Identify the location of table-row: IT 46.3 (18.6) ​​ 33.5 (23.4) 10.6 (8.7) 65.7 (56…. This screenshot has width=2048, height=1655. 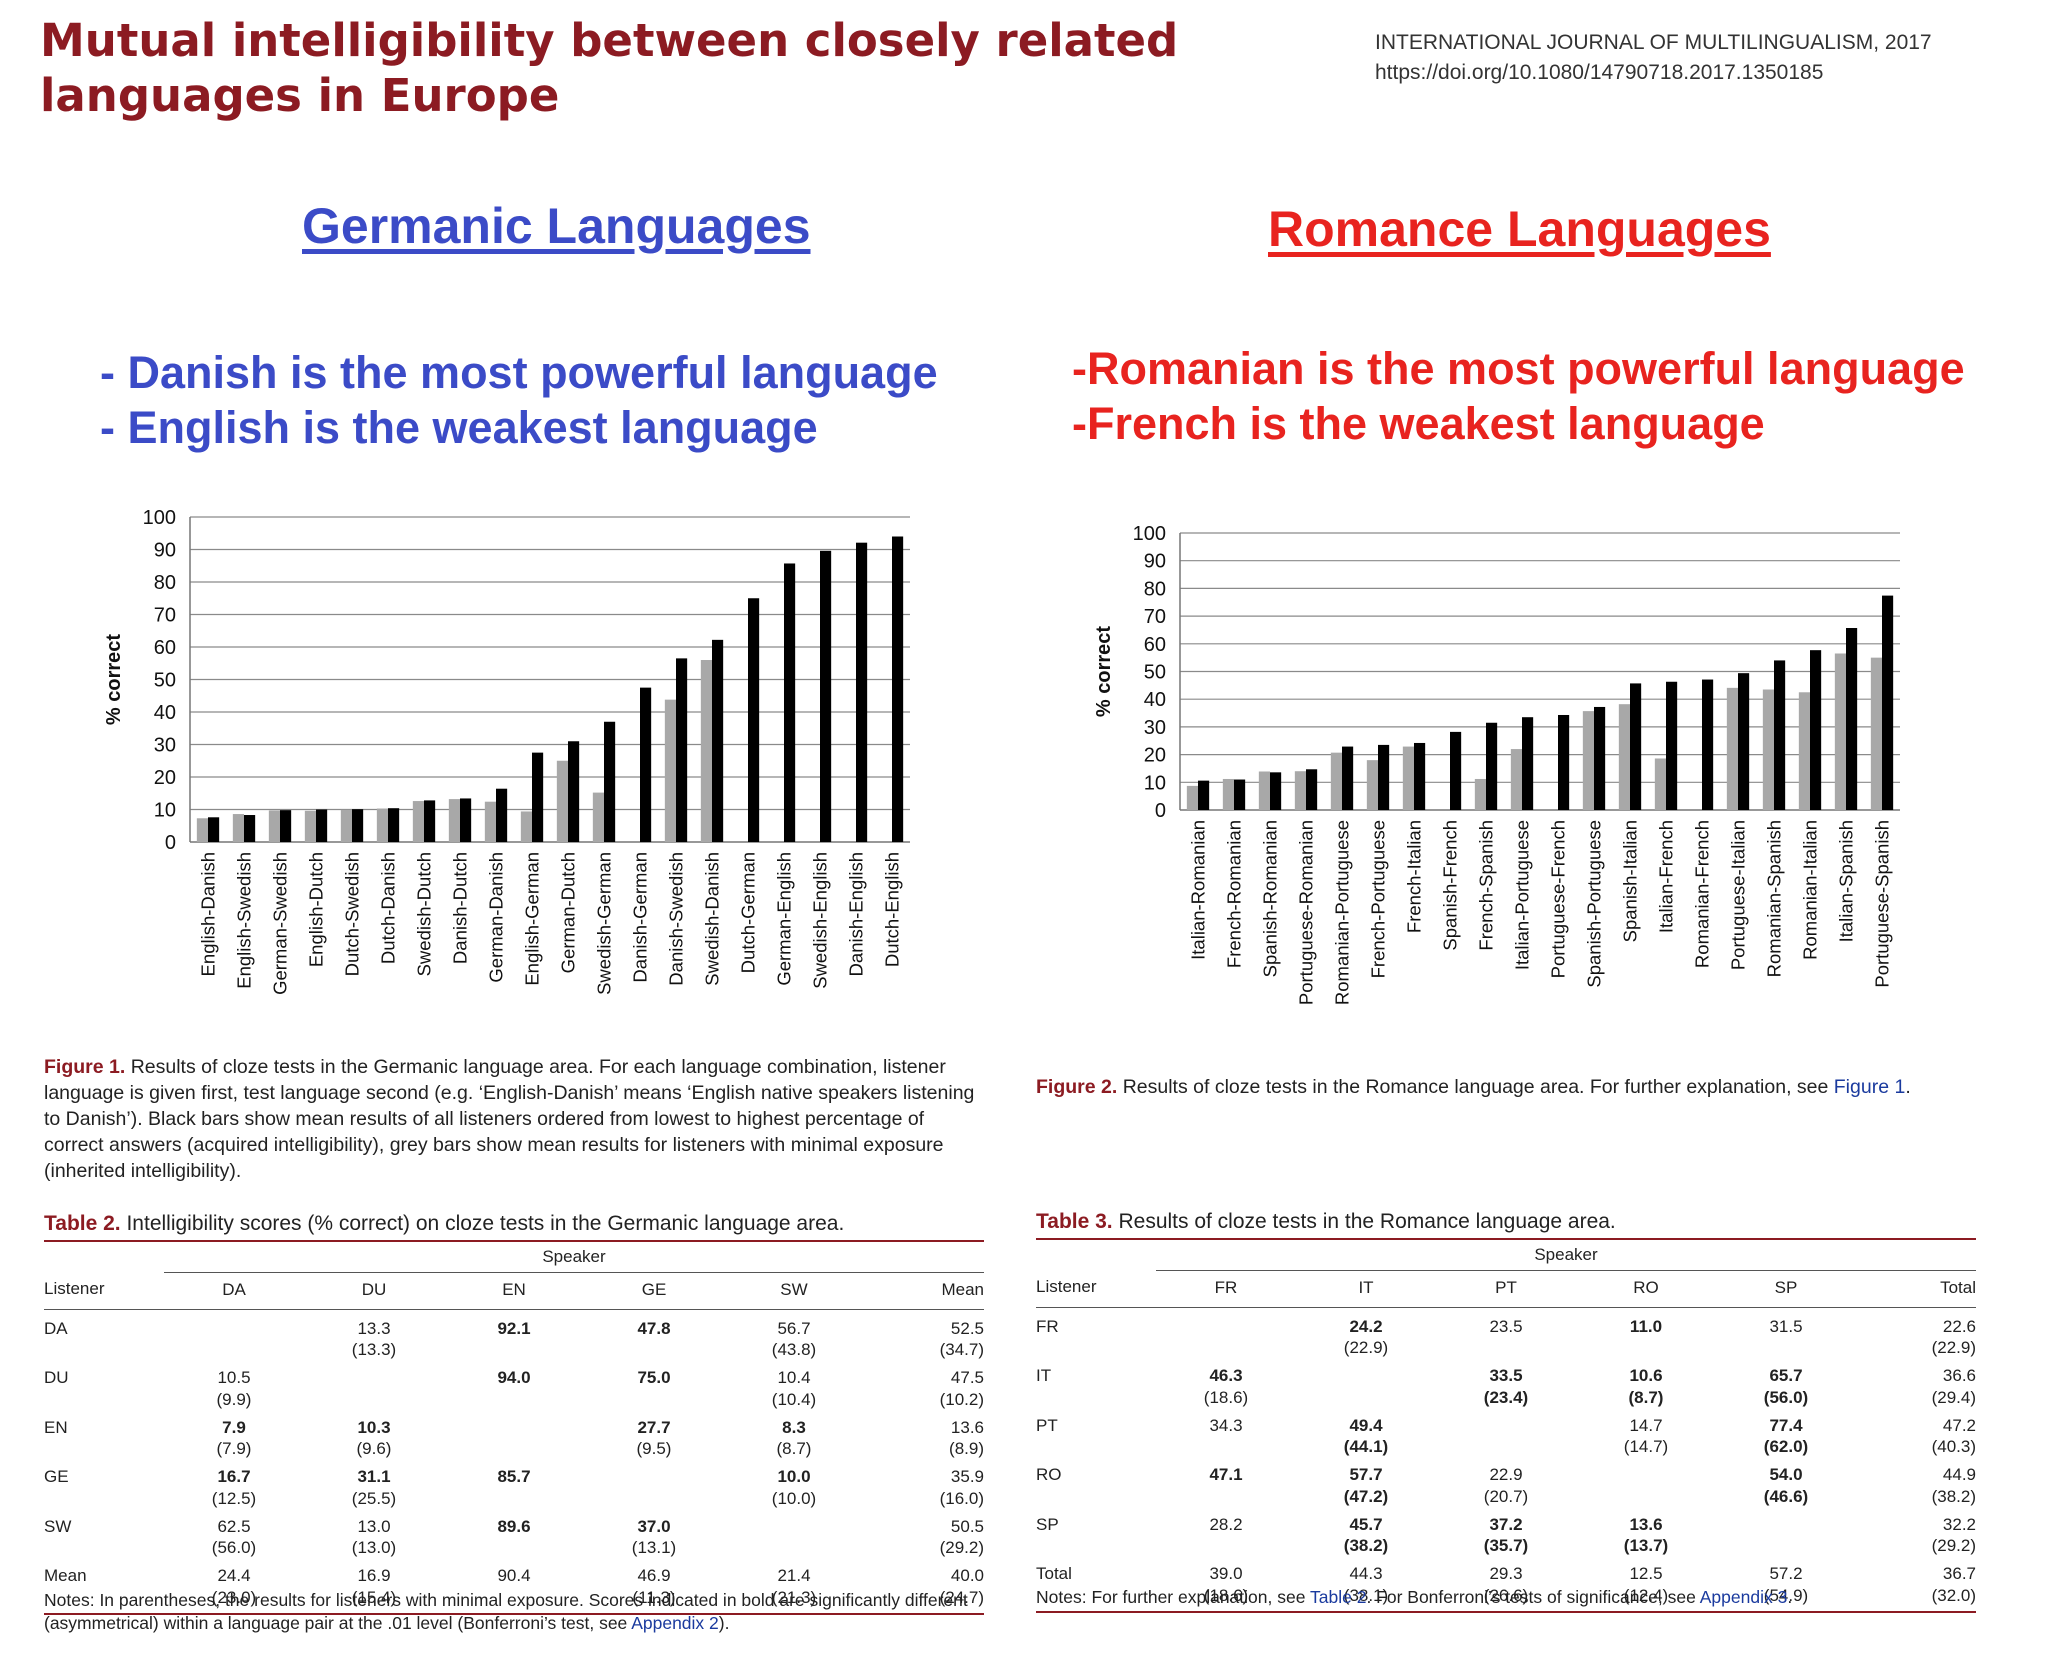
(1506, 1386).